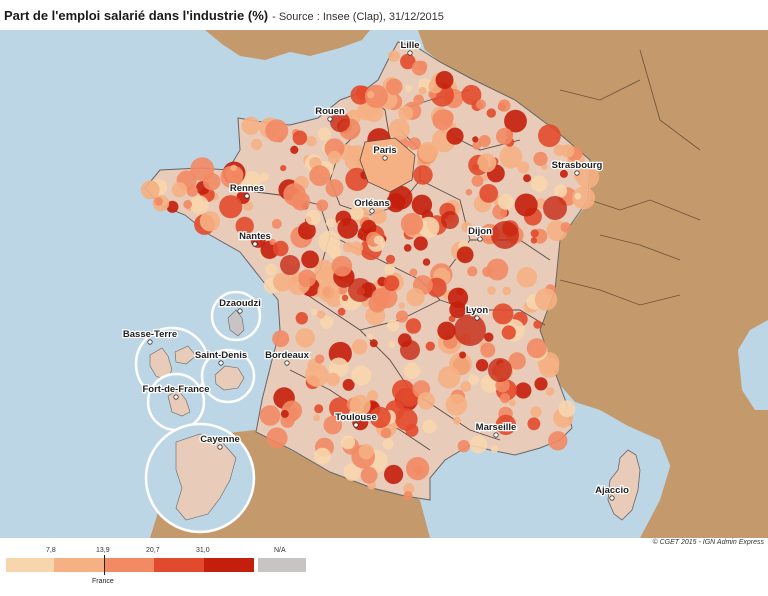 This screenshot has height=596, width=768. I want to click on legend-class-na, so click(282, 565).